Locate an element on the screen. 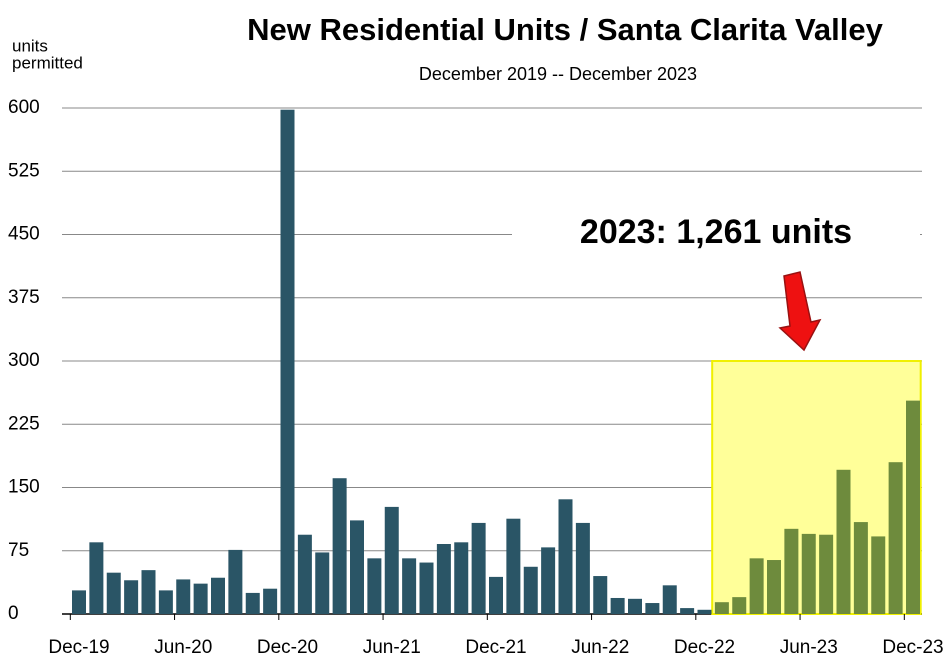 The height and width of the screenshot is (662, 948). arrow is located at coordinates (800, 311).